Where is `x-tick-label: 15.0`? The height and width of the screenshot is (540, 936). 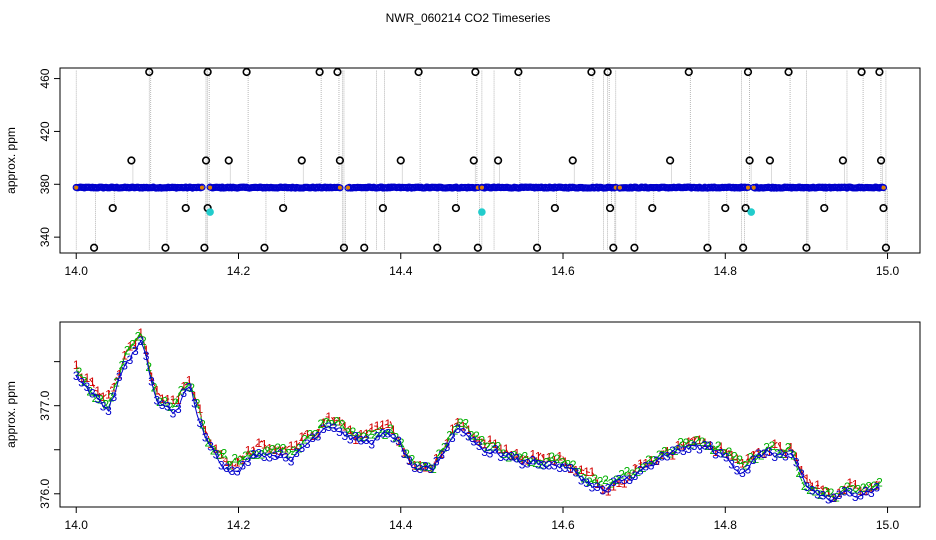
x-tick-label: 15.0 is located at coordinates (888, 525).